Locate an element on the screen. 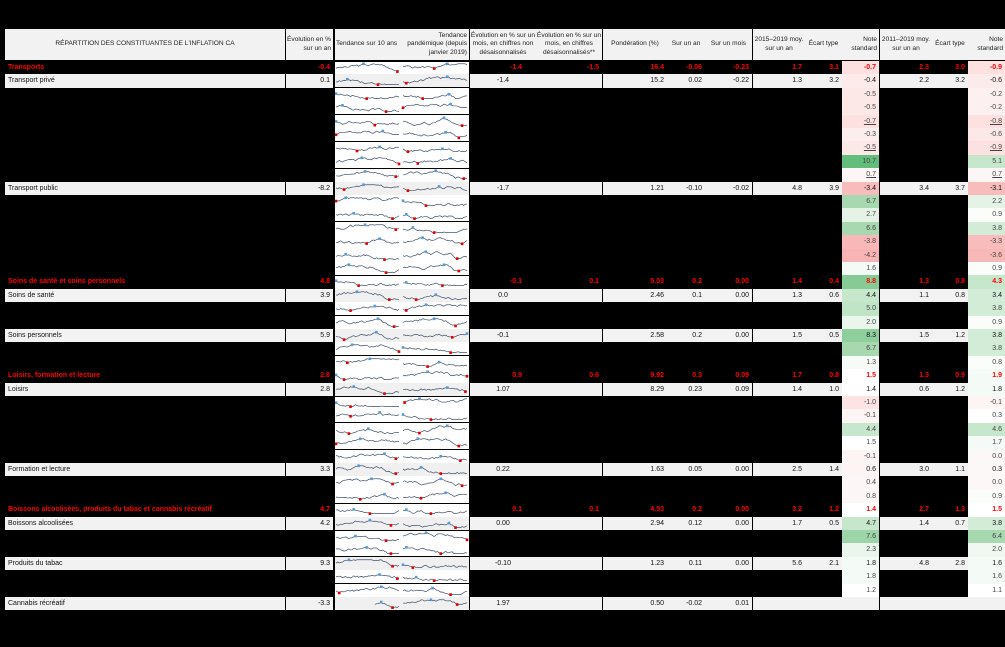 Image resolution: width=1005 pixels, height=647 pixels. zscore-2011-2019: 0.0 is located at coordinates (986, 456).